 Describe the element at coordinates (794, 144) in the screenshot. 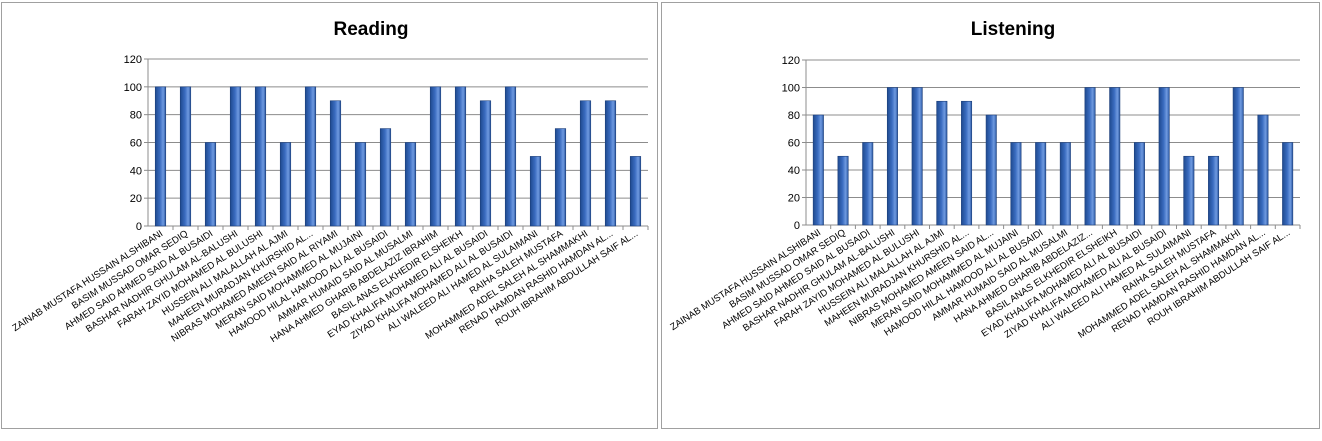

I see `listening-y-tick-label: 60` at that location.